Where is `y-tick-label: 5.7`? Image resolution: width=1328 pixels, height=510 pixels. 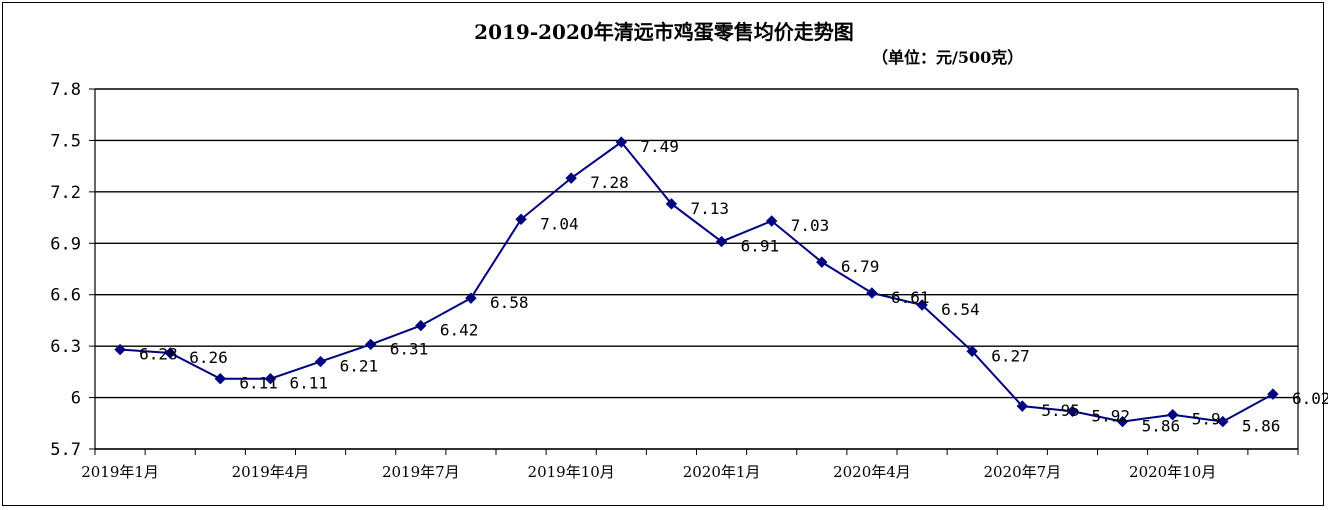 y-tick-label: 5.7 is located at coordinates (65, 450).